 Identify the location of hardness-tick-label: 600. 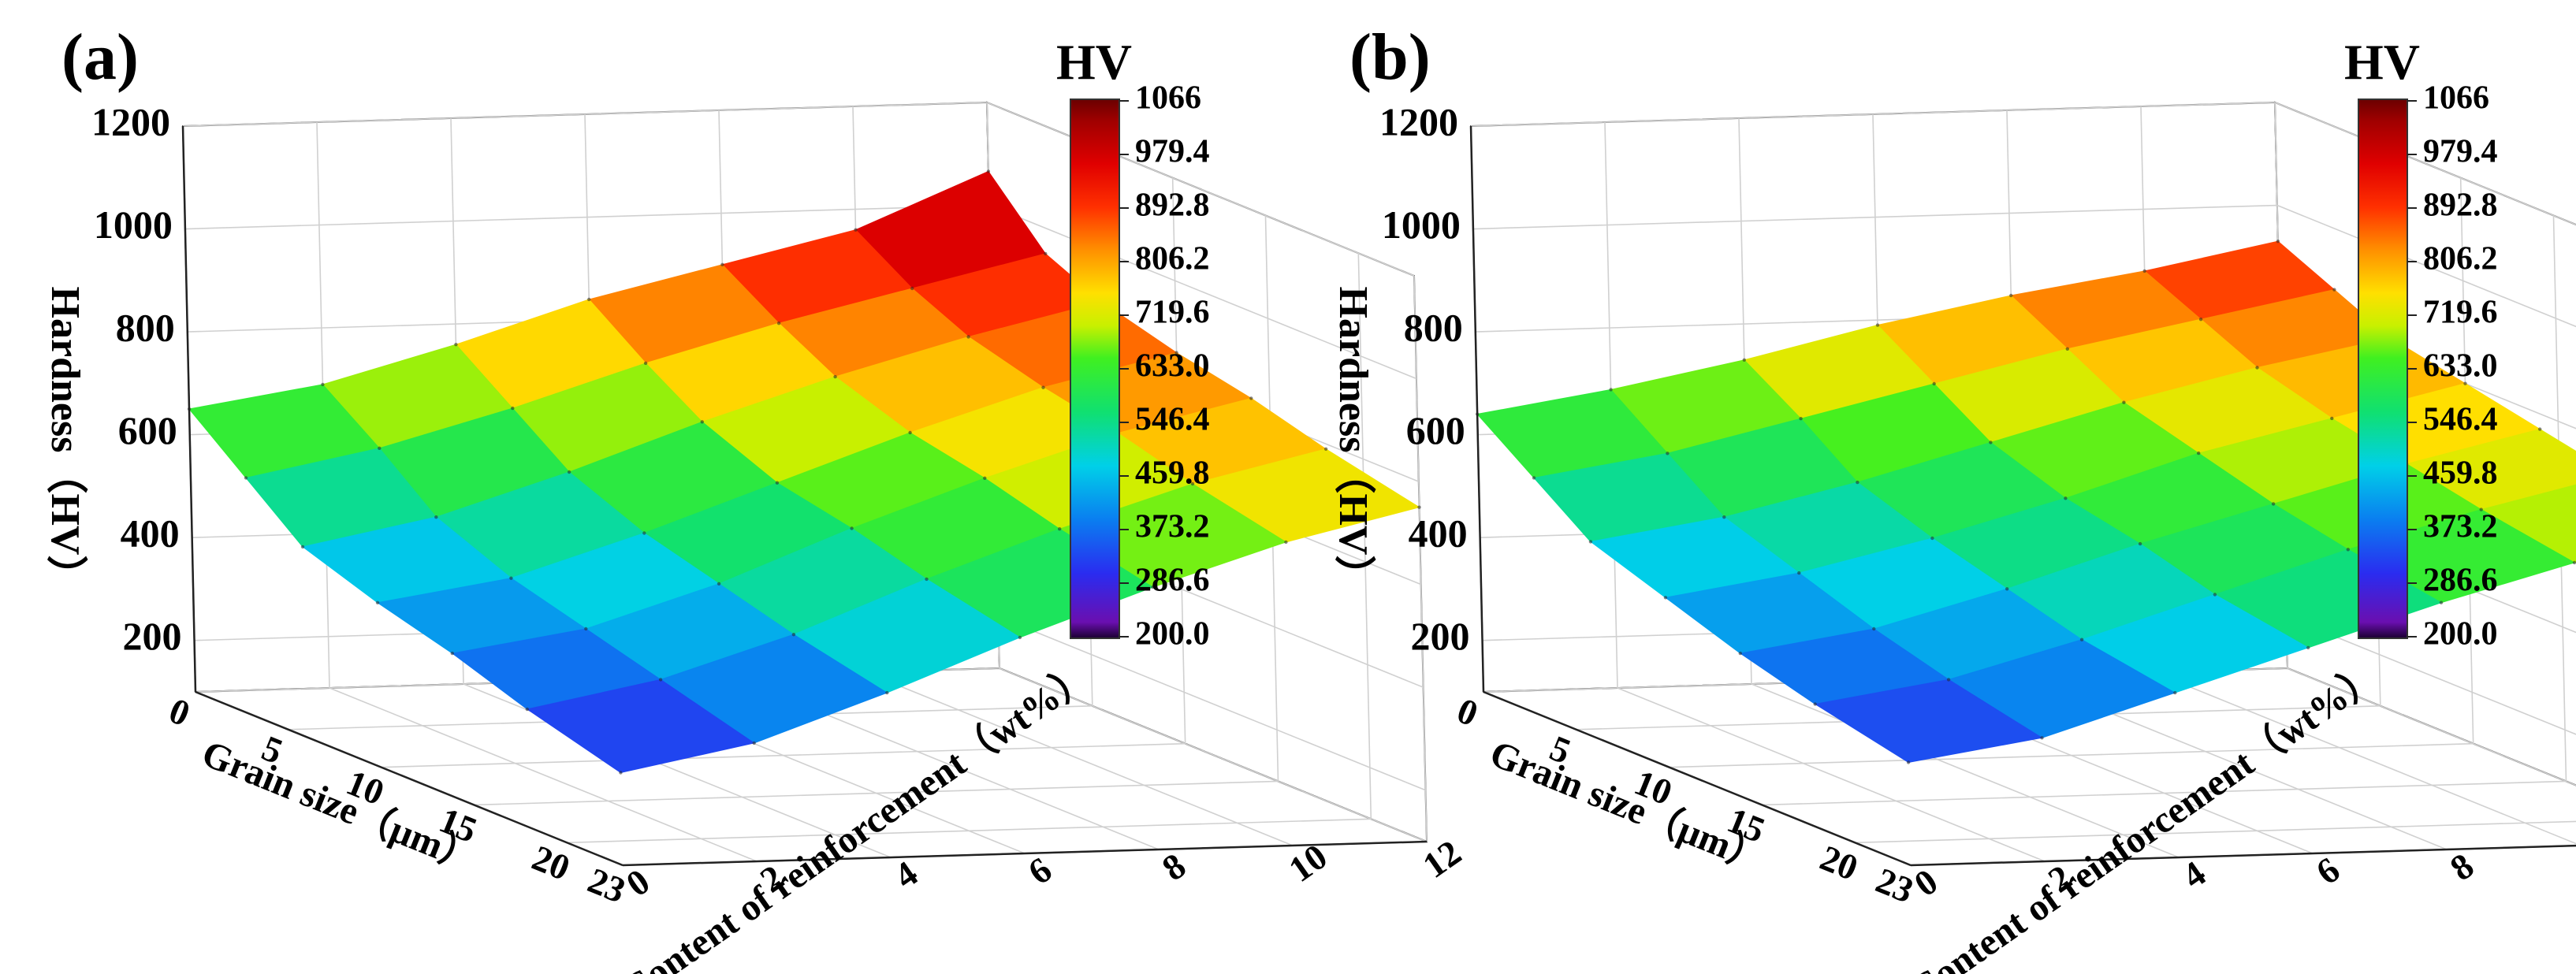
(147, 430).